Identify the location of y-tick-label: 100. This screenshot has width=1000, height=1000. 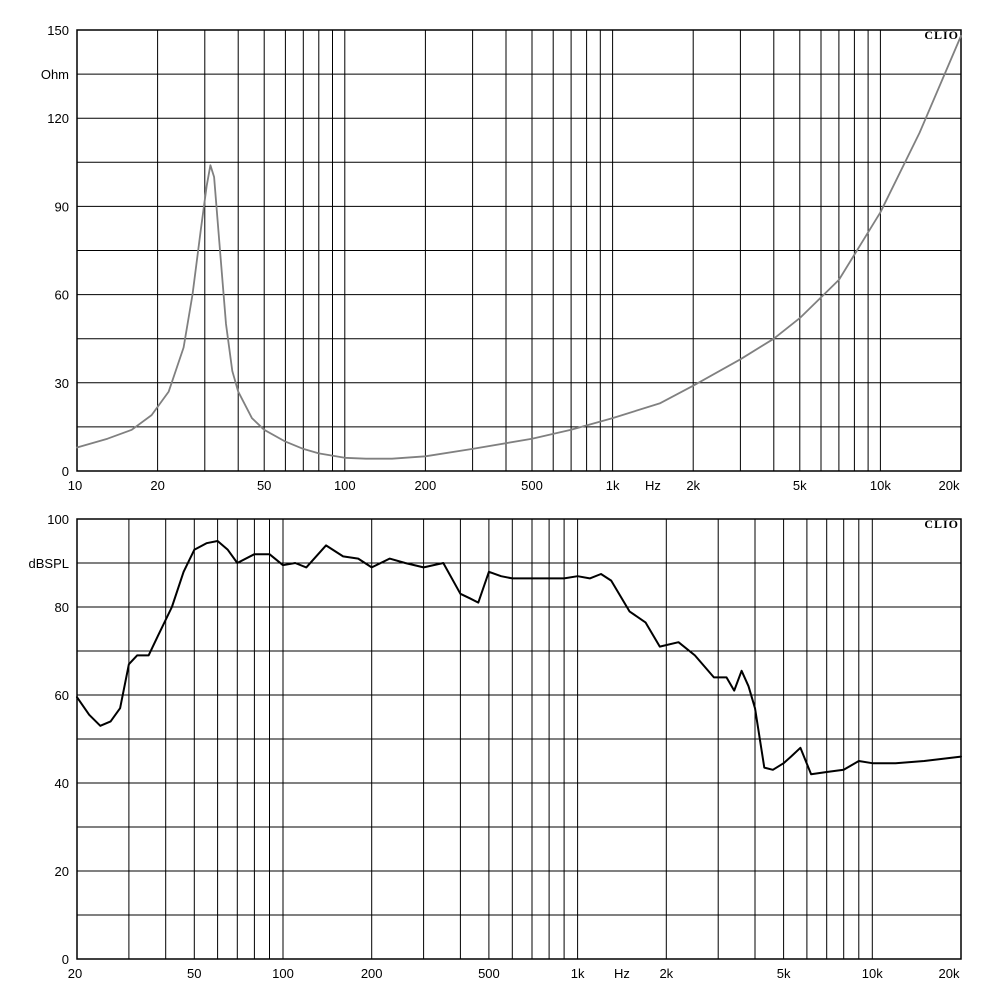
(58, 519).